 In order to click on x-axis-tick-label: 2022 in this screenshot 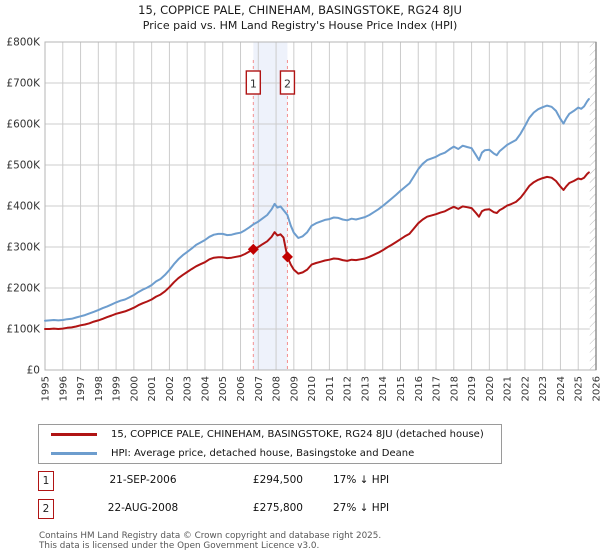, I will do `click(525, 388)`.